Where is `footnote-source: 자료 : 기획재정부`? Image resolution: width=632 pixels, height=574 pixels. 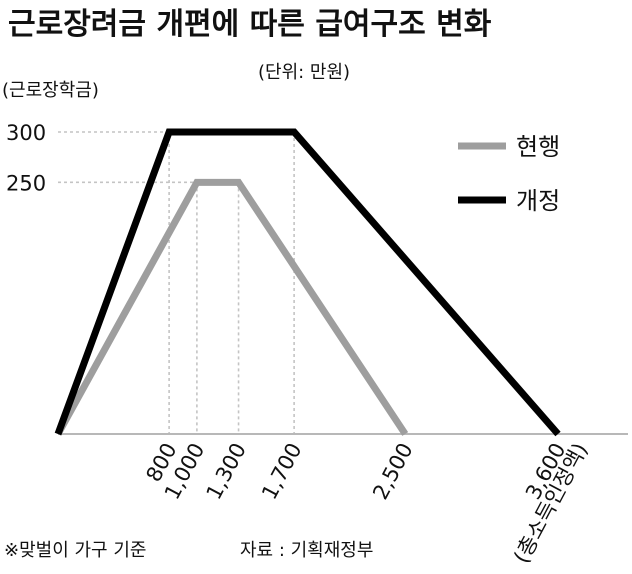 footnote-source: 자료 : 기획재정부 is located at coordinates (306, 550).